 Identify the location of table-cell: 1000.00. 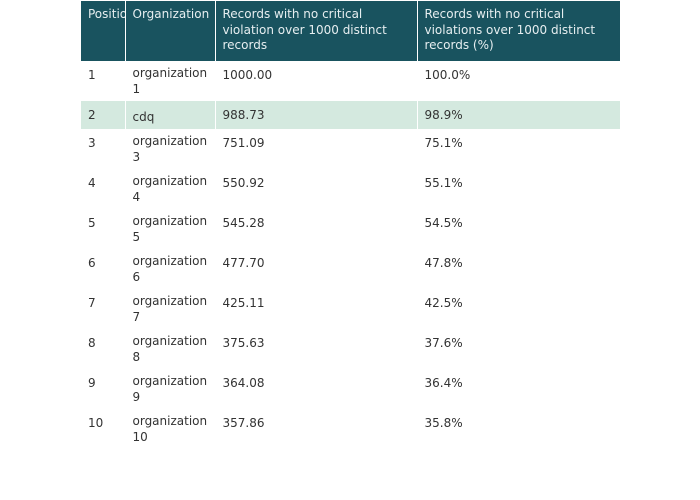
(316, 81).